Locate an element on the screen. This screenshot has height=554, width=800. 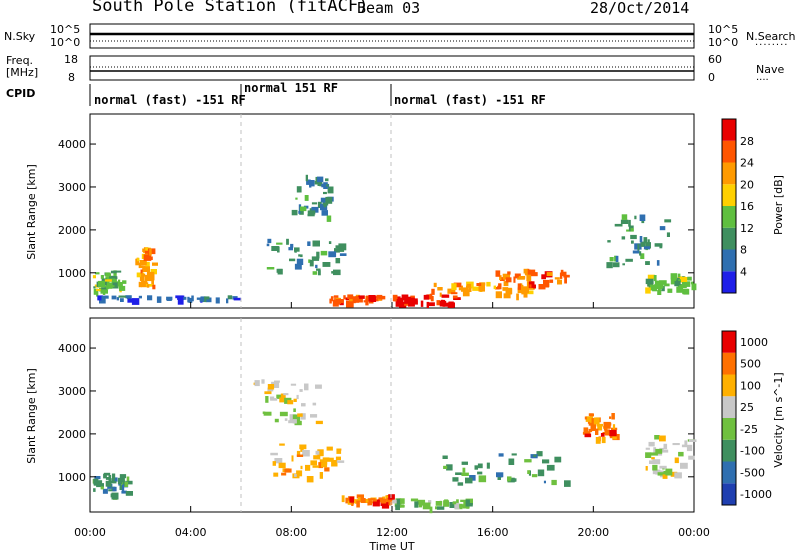
power-colorbar-tick-0: 4 is located at coordinates (743, 271).